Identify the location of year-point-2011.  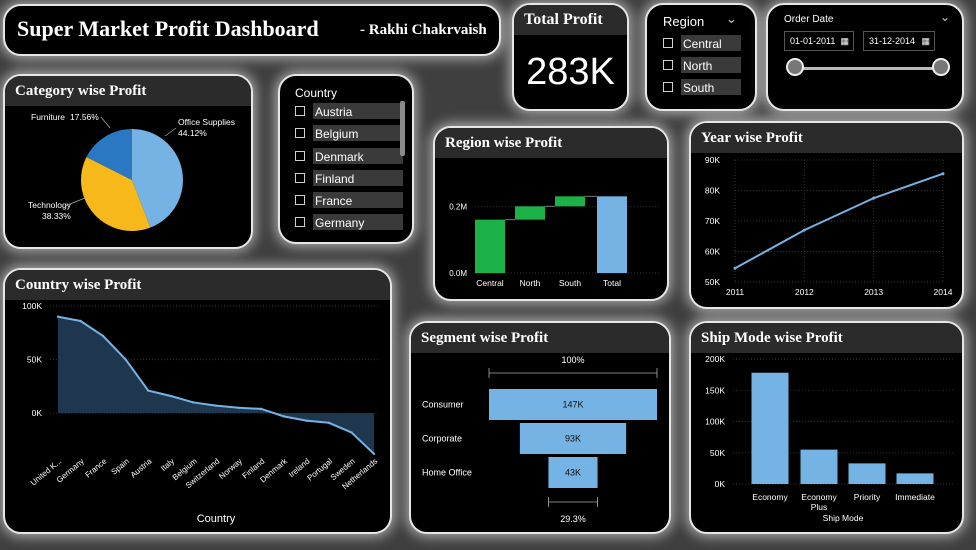
(735, 268).